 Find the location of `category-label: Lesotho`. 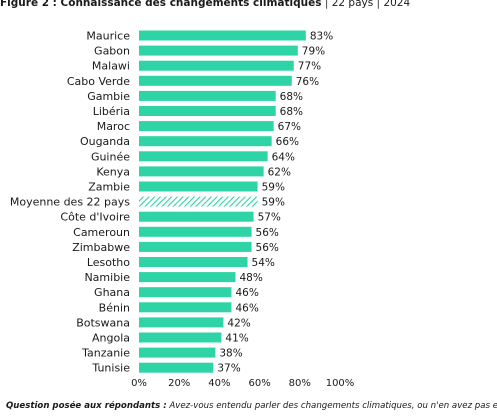

category-label: Lesotho is located at coordinates (108, 262).